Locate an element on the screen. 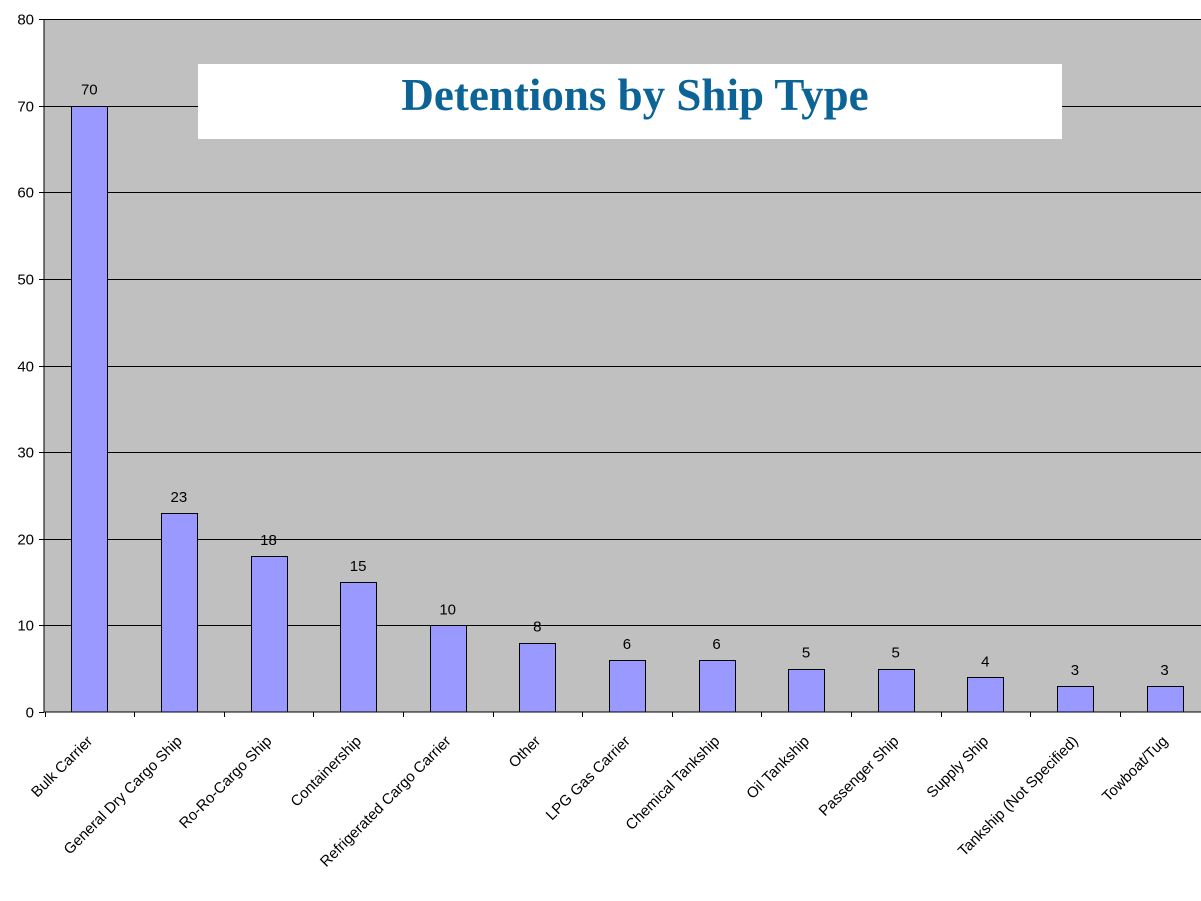 This screenshot has width=1201, height=901. data-label: 23 is located at coordinates (179, 497).